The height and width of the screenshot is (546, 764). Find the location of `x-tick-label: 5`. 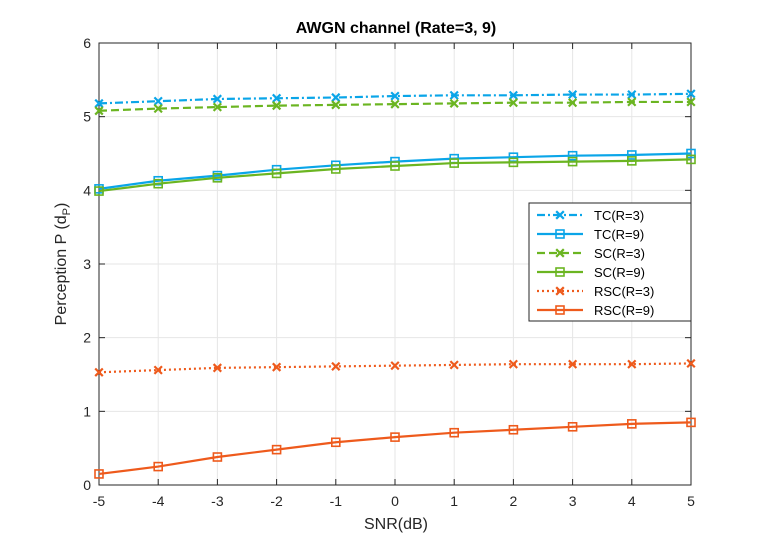

x-tick-label: 5 is located at coordinates (691, 501).